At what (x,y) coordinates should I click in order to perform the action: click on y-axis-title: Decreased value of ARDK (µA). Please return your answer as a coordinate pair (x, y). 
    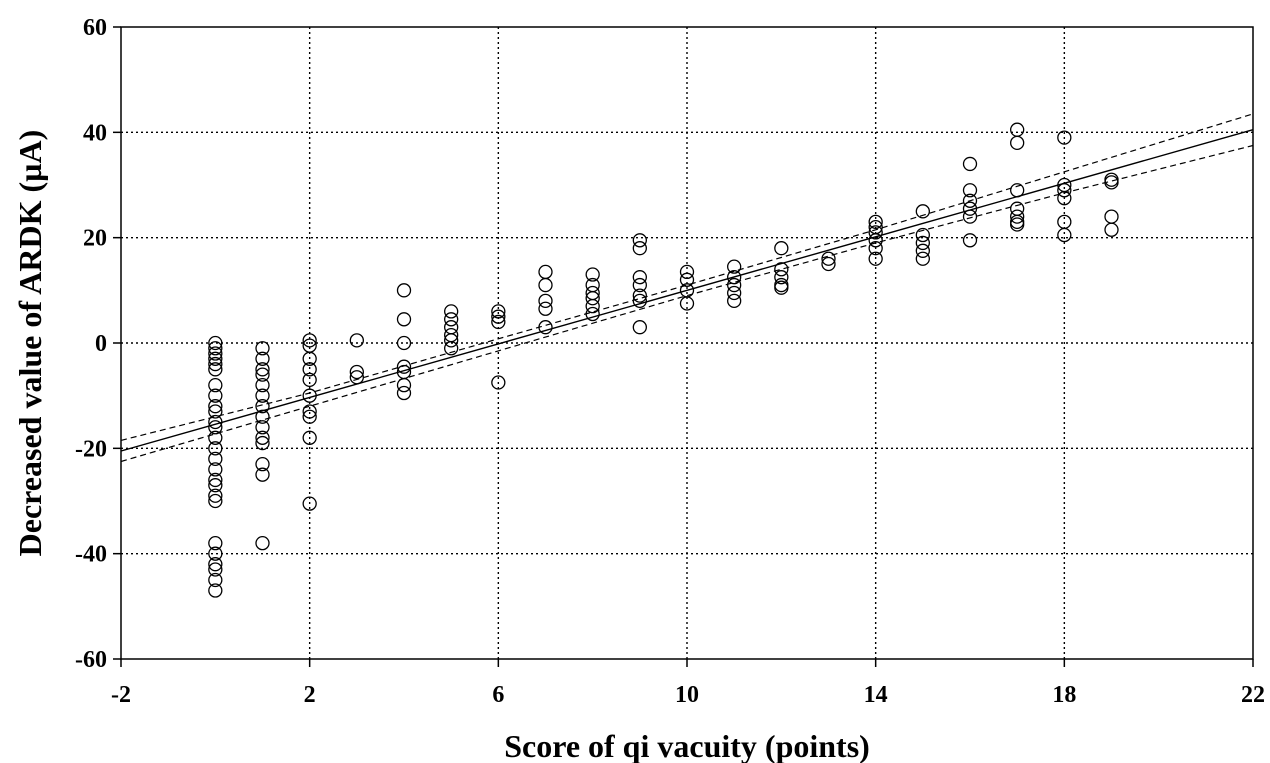
    Looking at the image, I should click on (30, 343).